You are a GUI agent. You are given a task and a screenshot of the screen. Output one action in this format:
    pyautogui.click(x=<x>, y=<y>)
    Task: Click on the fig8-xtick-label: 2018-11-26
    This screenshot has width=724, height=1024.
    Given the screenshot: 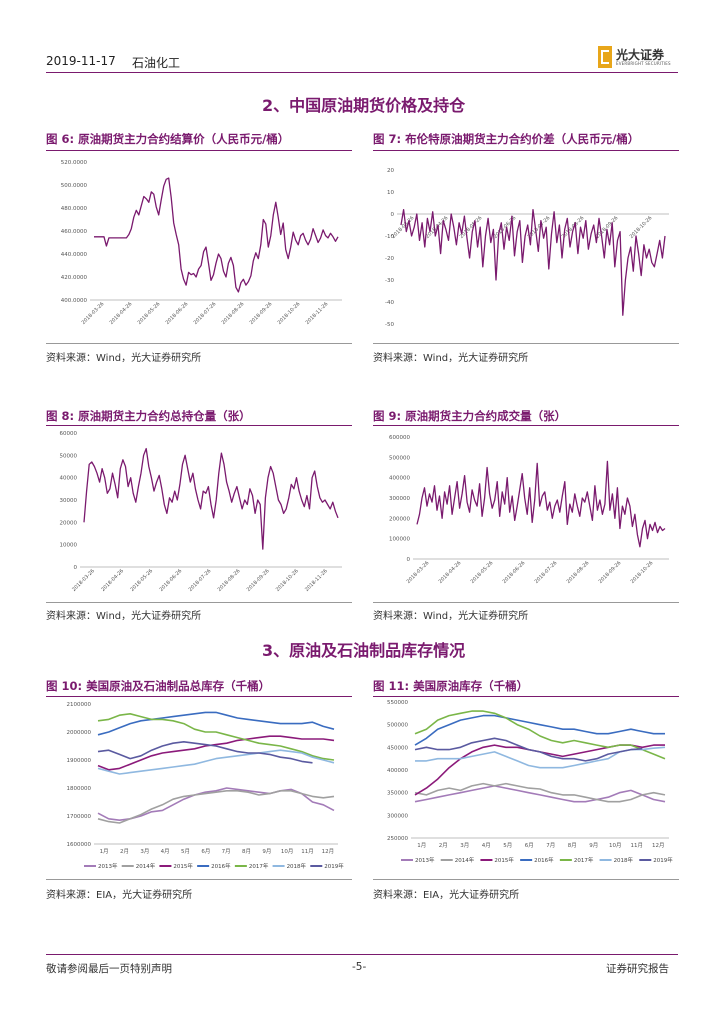 What is the action you would take?
    pyautogui.click(x=316, y=580)
    